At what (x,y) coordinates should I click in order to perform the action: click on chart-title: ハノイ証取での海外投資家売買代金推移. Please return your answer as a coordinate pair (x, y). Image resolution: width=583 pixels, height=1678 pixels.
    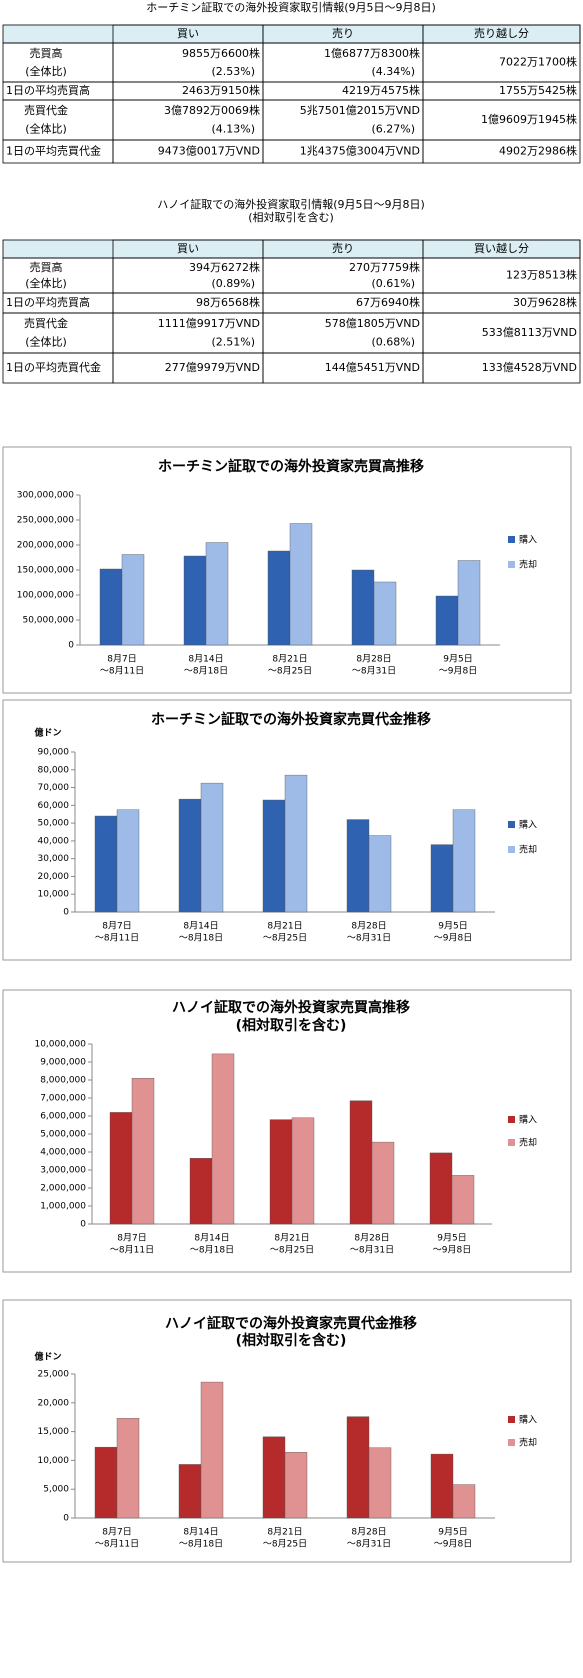
    Looking at the image, I should click on (291, 1323).